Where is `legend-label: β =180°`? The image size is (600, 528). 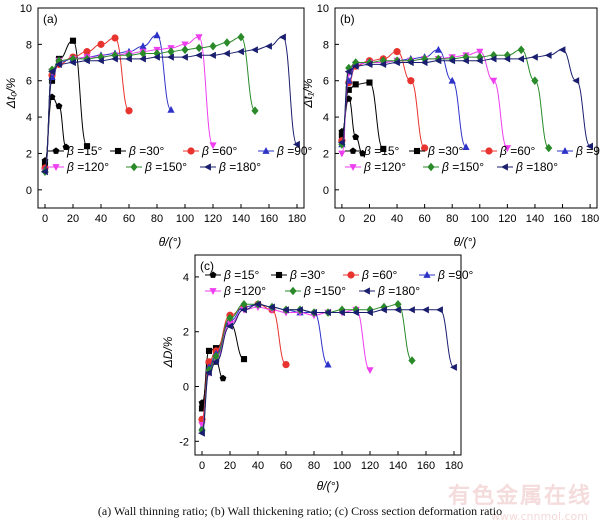
legend-label: β =180° is located at coordinates (239, 167).